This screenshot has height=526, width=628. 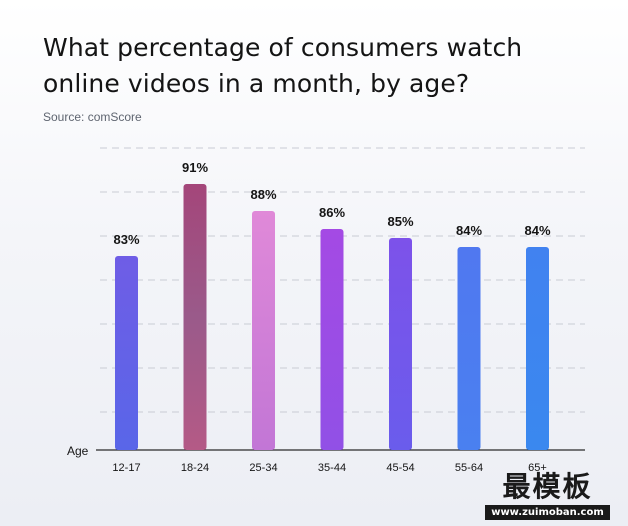 I want to click on x-axis-label: Age, so click(x=78, y=451).